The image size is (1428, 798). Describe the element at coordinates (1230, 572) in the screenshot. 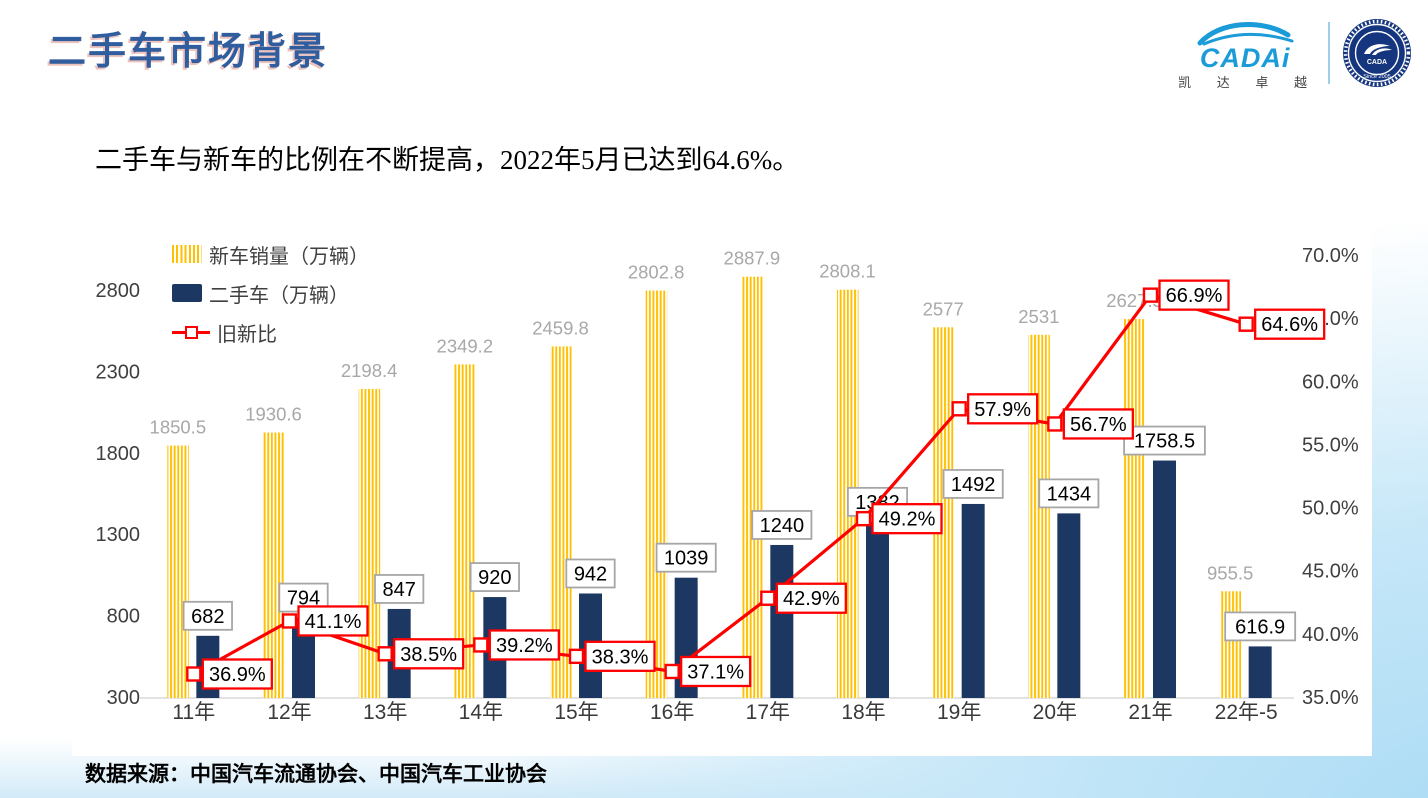

I see `new-car-value-label: 955.5` at that location.